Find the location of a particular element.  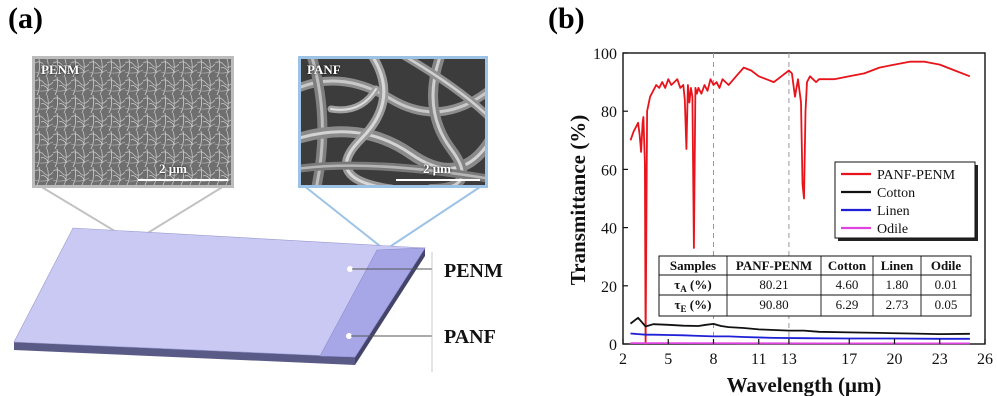

values-table is located at coordinates (815, 286).